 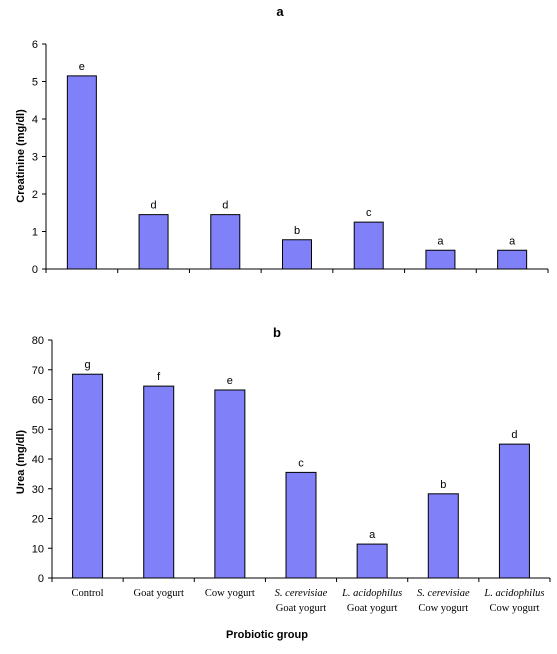 I want to click on panel-a-y-axis-label: Creatinine (mg/dl), so click(x=21, y=156).